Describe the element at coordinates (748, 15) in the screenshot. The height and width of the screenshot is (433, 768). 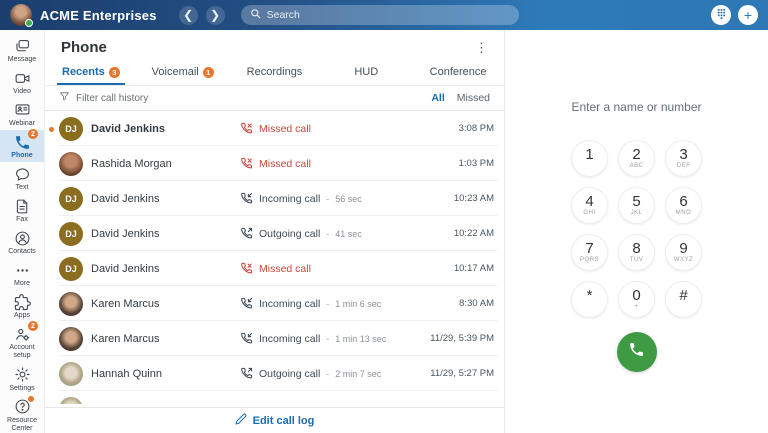
I see `new-actions-button: +` at that location.